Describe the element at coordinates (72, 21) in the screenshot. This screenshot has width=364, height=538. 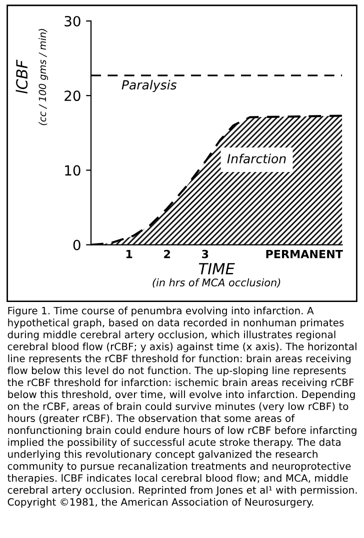
I see `y-tick-label: 30` at that location.